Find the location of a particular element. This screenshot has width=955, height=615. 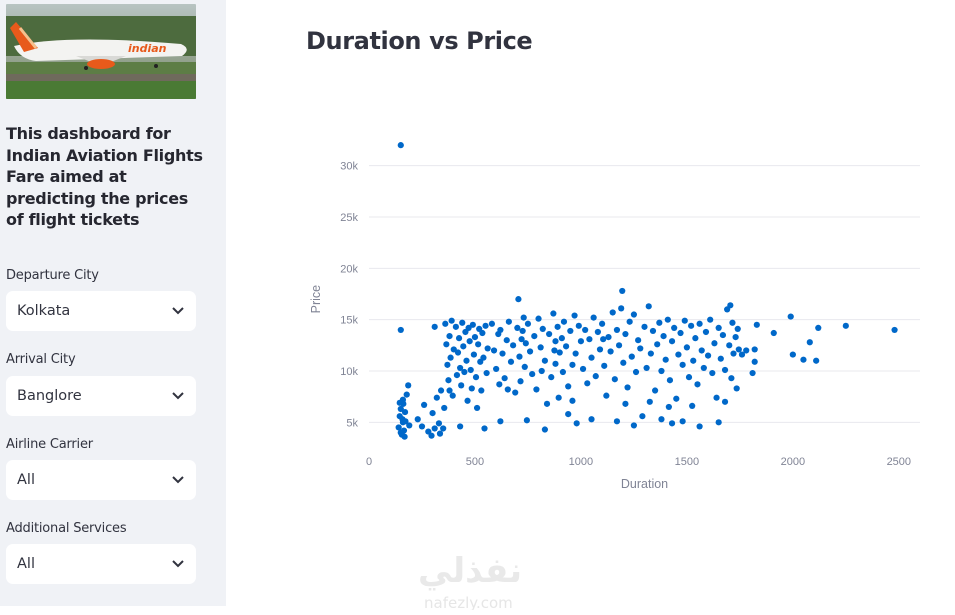

additional-services-select: All is located at coordinates (101, 564).